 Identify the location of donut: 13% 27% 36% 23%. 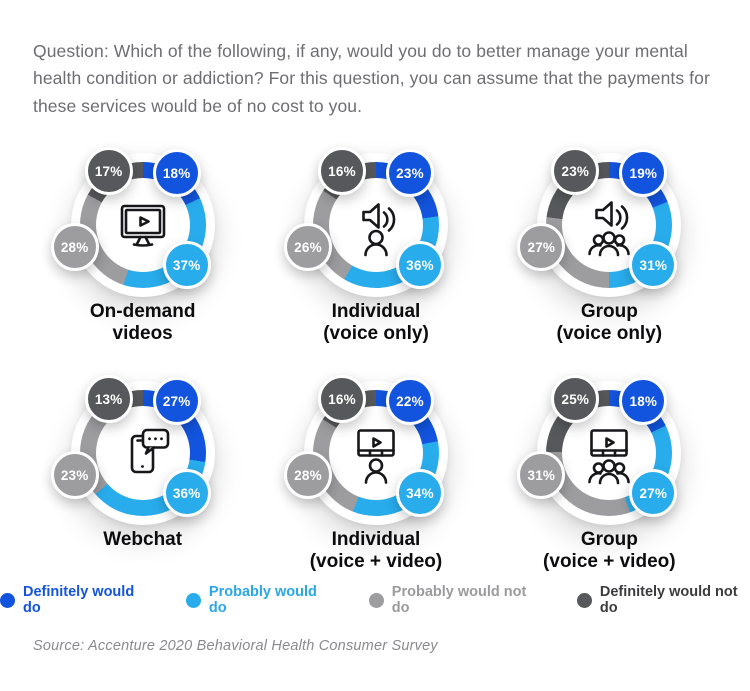
(141, 453).